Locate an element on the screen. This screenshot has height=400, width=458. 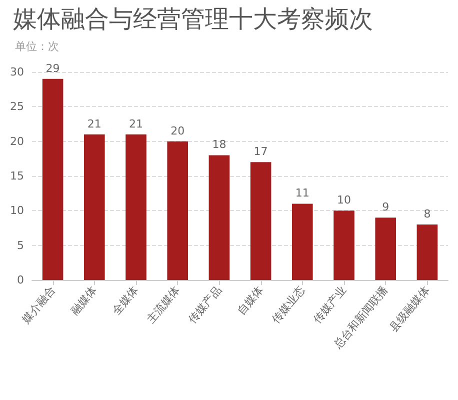
x-tick-label: 自媒体 is located at coordinates (250, 301).